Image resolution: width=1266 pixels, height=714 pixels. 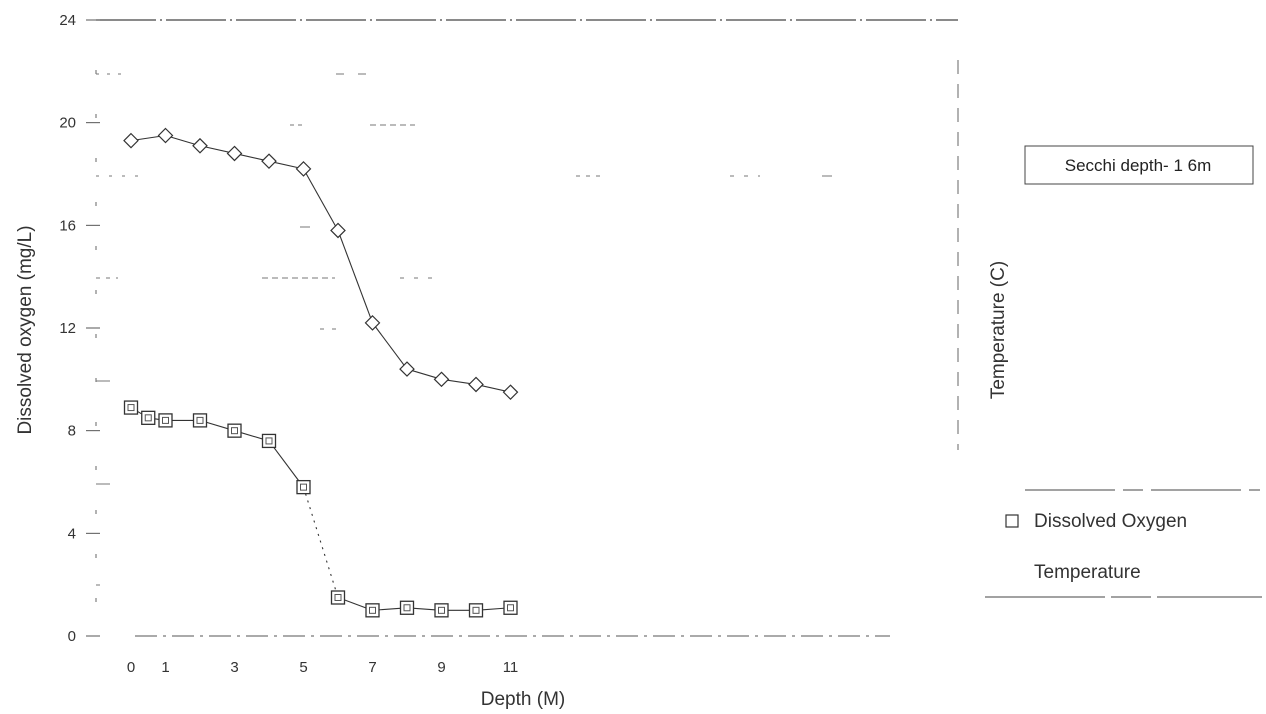 What do you see at coordinates (25, 329) in the screenshot?
I see `y-axis-left-title: Dissolved oxygen (mg/L)` at bounding box center [25, 329].